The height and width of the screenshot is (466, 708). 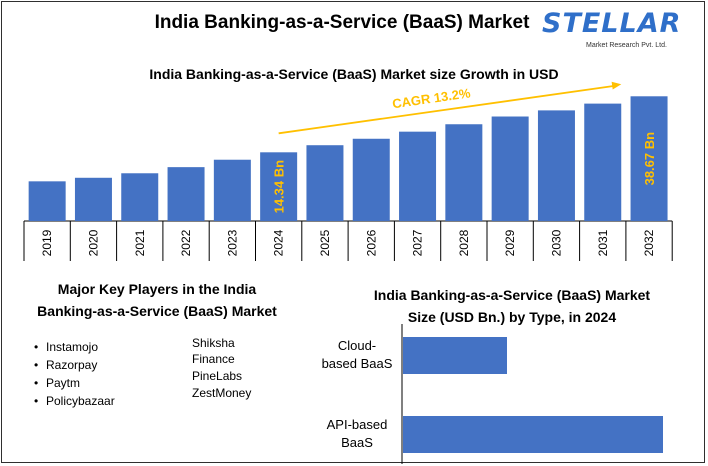 I want to click on key-players-title-line-2: Banking-as-a-Service (BaaS) Market, so click(x=157, y=311).